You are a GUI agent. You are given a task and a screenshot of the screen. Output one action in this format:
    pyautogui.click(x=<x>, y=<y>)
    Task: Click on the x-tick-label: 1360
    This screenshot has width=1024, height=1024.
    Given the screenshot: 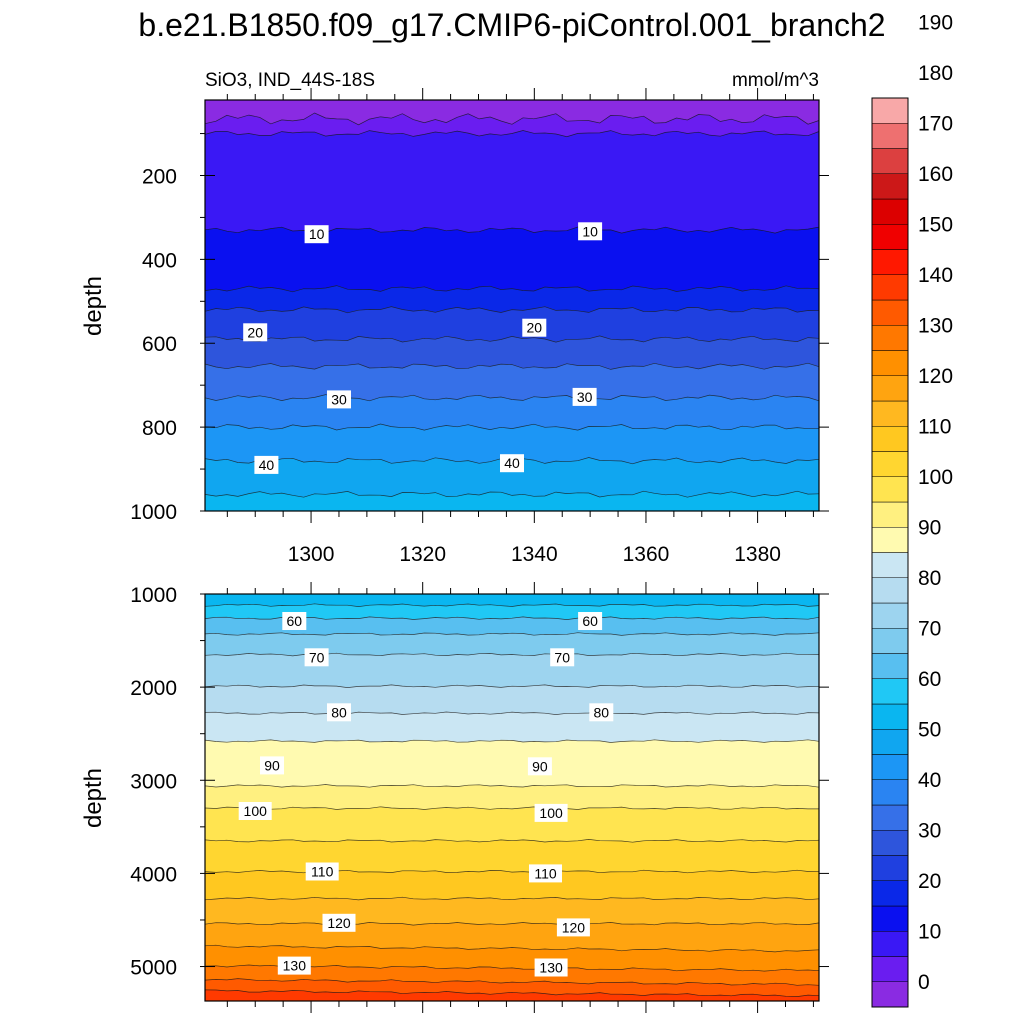 What is the action you would take?
    pyautogui.click(x=646, y=554)
    